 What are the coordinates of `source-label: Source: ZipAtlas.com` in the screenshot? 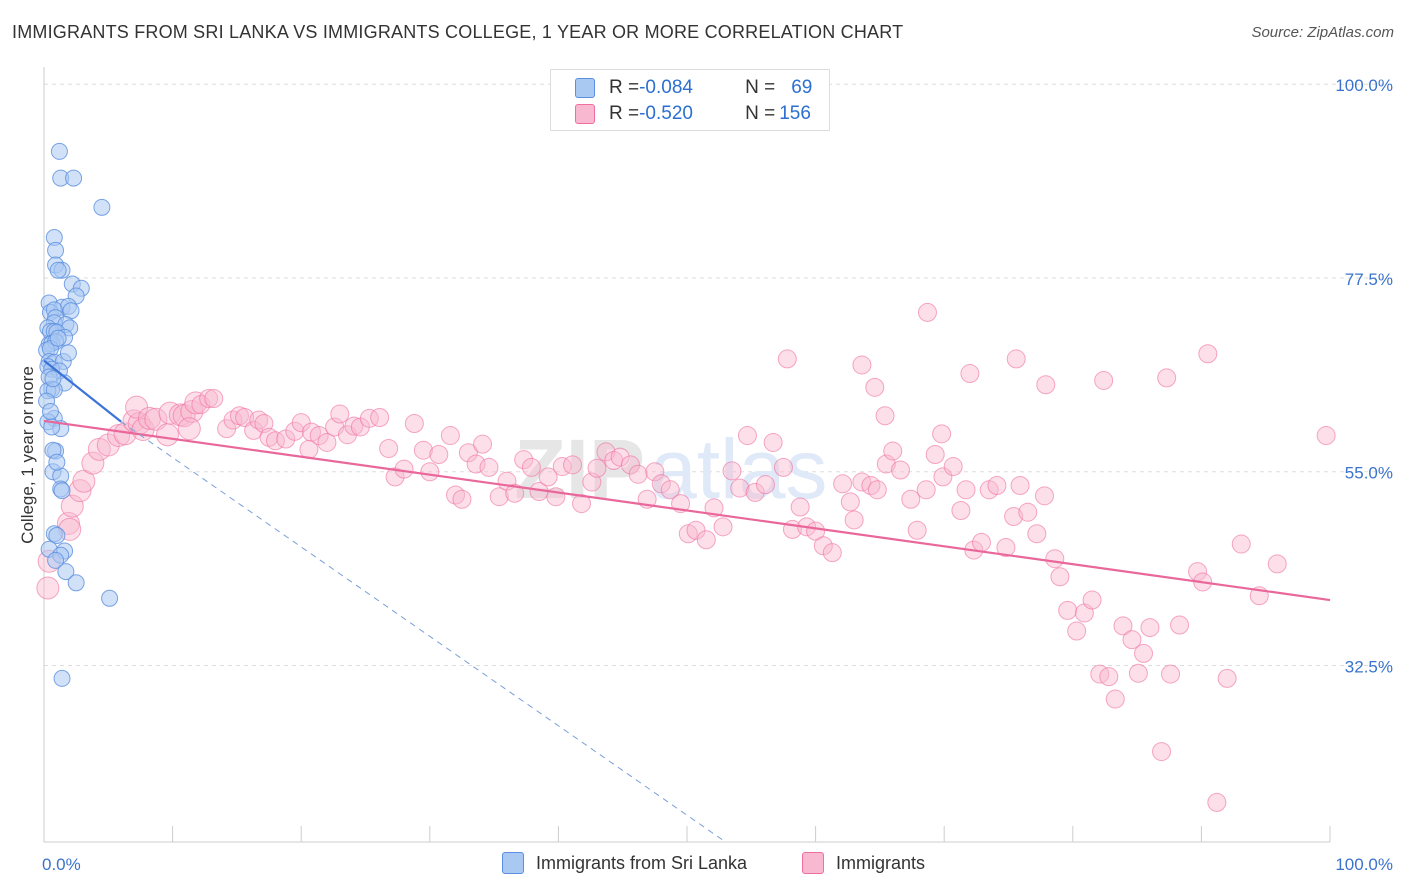 It's located at (1322, 32).